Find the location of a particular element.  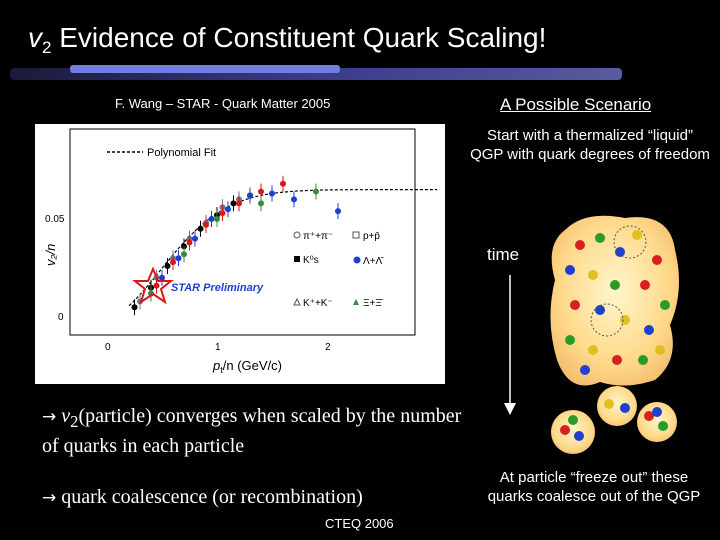

qgp-quark-illustration is located at coordinates (614, 334).